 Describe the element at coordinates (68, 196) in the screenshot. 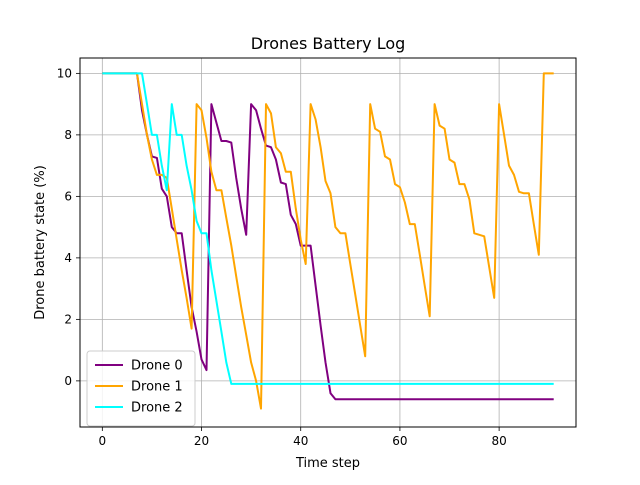

I see `y-tick-label: 6` at that location.